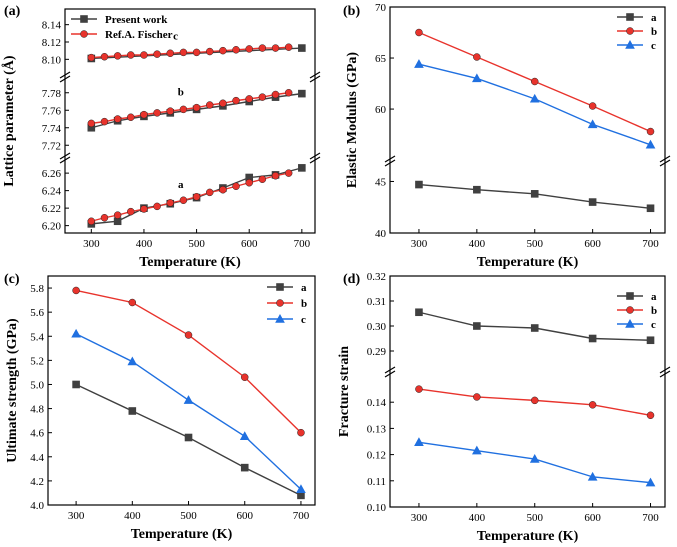  What do you see at coordinates (381, 110) in the screenshot?
I see `panel-b-y-tick-label: 60` at bounding box center [381, 110].